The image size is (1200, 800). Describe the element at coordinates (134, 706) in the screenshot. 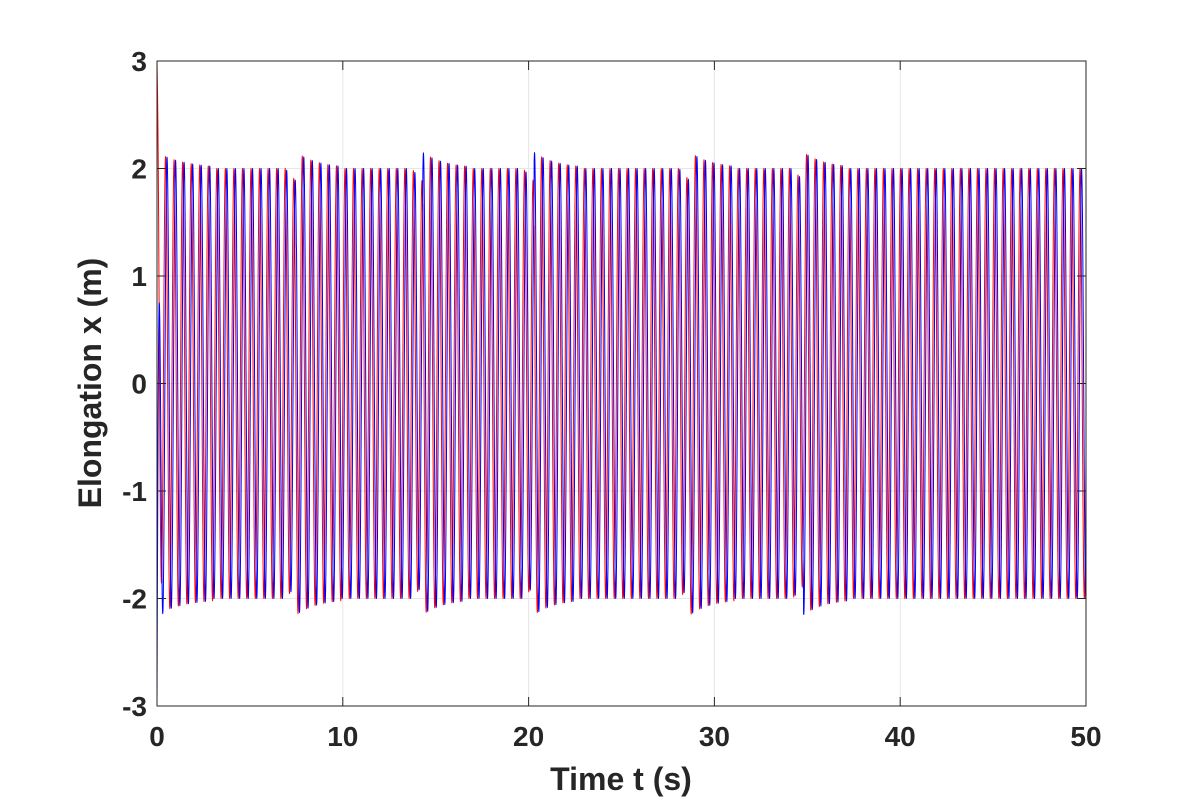

I see `y-tick-label: -3` at that location.